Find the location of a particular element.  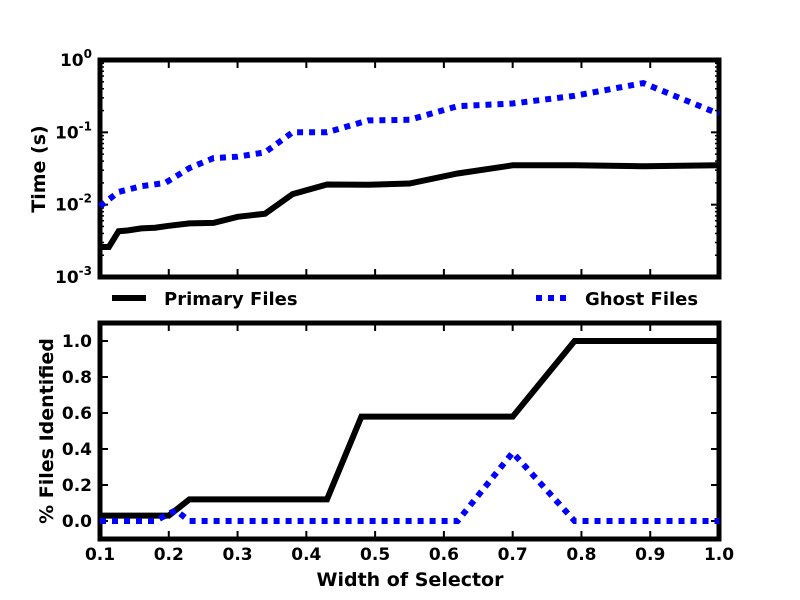

legend-label-ghost: Ghost Files is located at coordinates (641, 299).